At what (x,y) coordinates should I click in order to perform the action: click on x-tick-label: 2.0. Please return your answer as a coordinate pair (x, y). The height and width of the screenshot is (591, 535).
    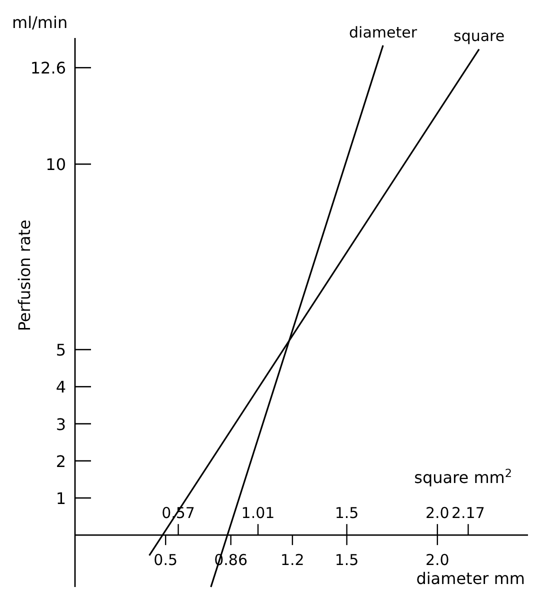
    Looking at the image, I should click on (437, 560).